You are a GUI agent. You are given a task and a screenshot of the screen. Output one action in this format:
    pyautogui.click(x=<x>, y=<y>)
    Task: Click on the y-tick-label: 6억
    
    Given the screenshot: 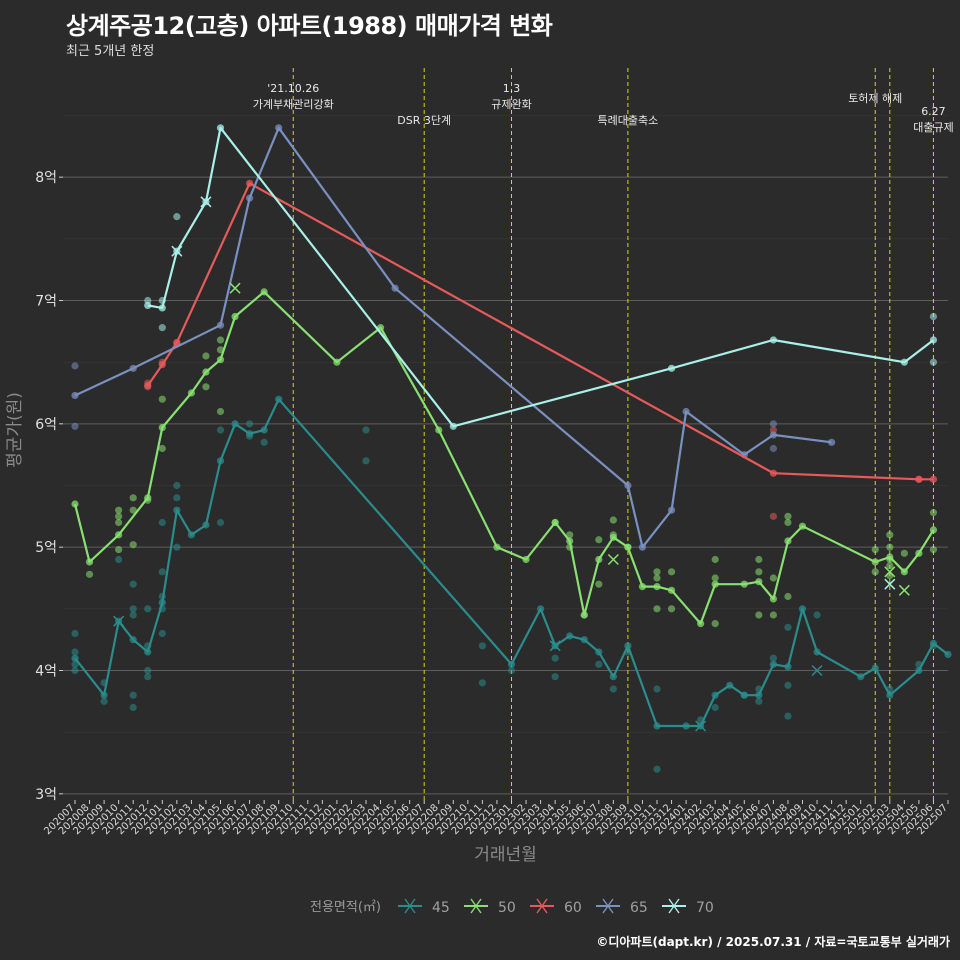 What is the action you would take?
    pyautogui.click(x=46, y=425)
    